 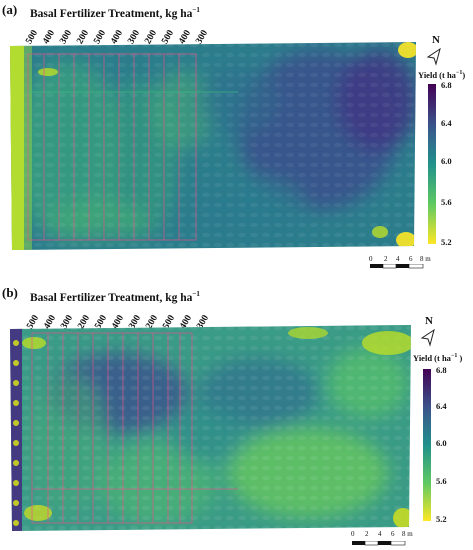 What do you see at coordinates (10, 9) in the screenshot?
I see `panel-label: (a)` at bounding box center [10, 9].